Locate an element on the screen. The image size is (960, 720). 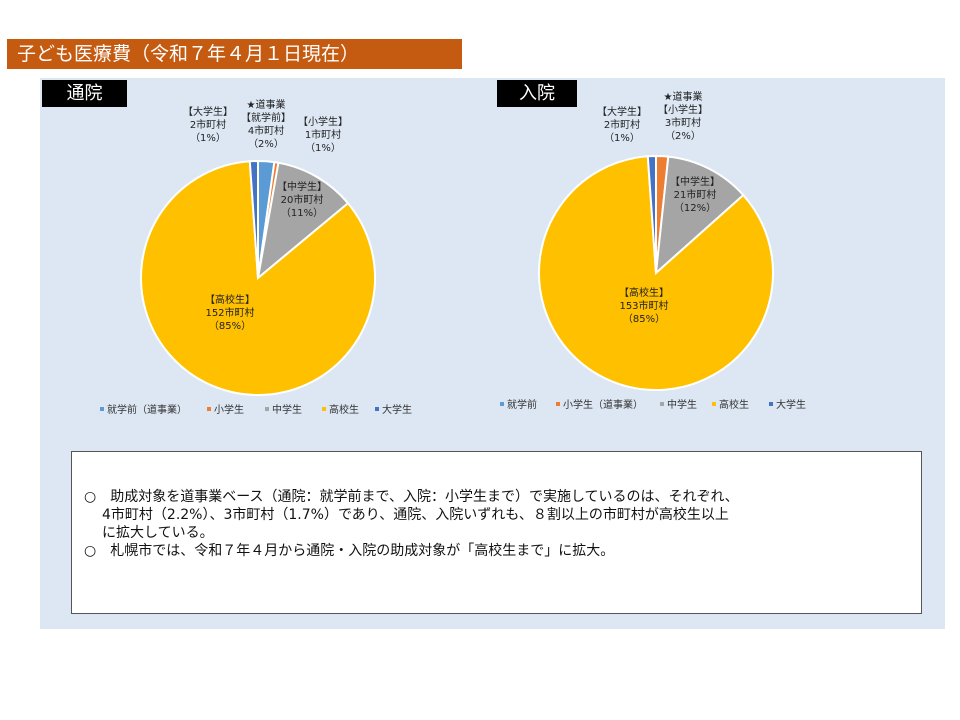
legend-label: 就学前（道事業） is located at coordinates (147, 409).